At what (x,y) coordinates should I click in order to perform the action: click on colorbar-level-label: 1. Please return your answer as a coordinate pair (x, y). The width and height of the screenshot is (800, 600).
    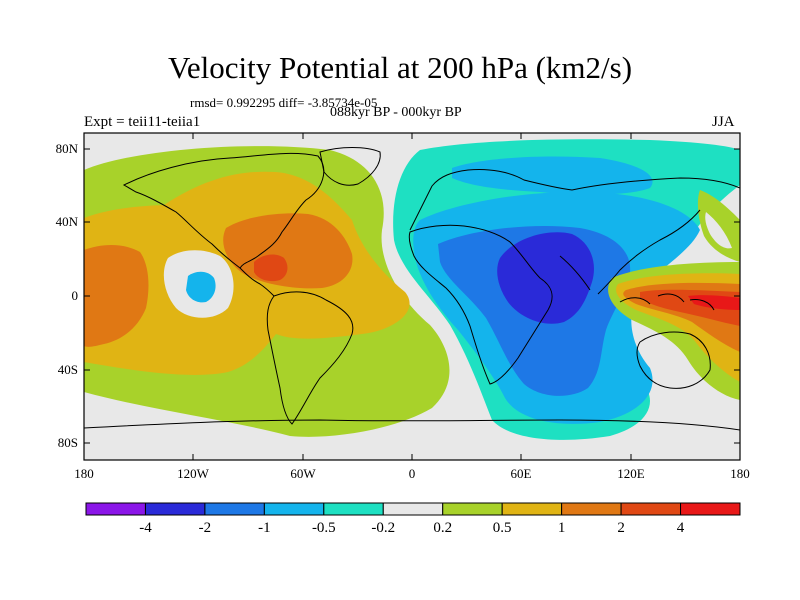
    Looking at the image, I should click on (561, 528).